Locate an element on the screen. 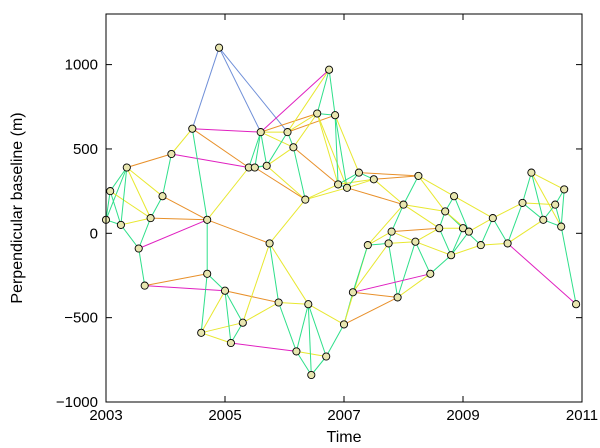 Image resolution: width=600 pixels, height=448 pixels. y-tick-label: 1000 is located at coordinates (81, 65).